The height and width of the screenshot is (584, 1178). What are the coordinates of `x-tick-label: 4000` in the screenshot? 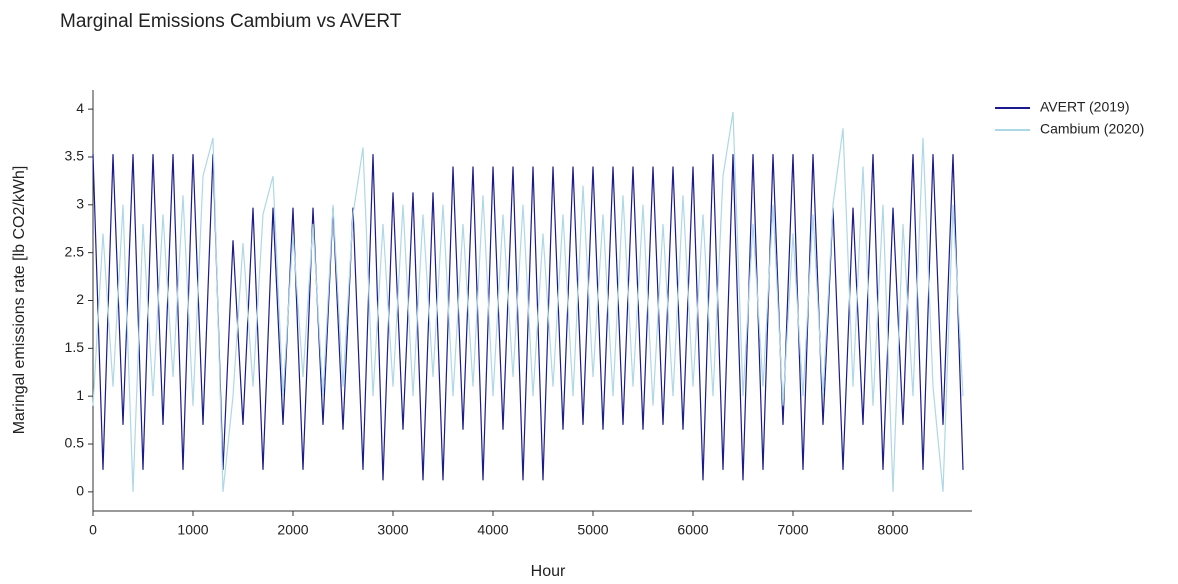 It's located at (492, 530).